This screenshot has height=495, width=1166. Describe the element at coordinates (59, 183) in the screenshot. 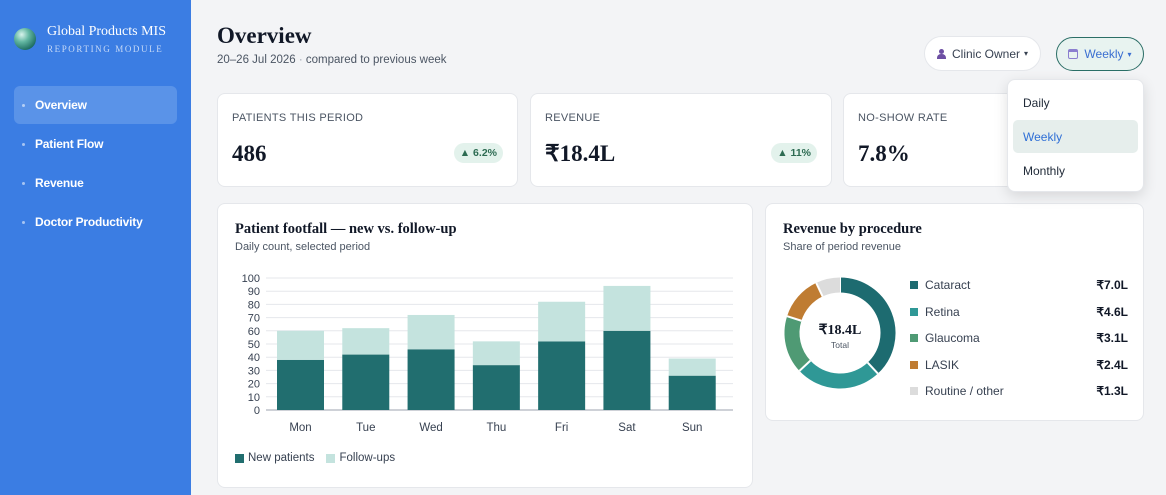

I see `sidebar-item-label: Revenue` at that location.